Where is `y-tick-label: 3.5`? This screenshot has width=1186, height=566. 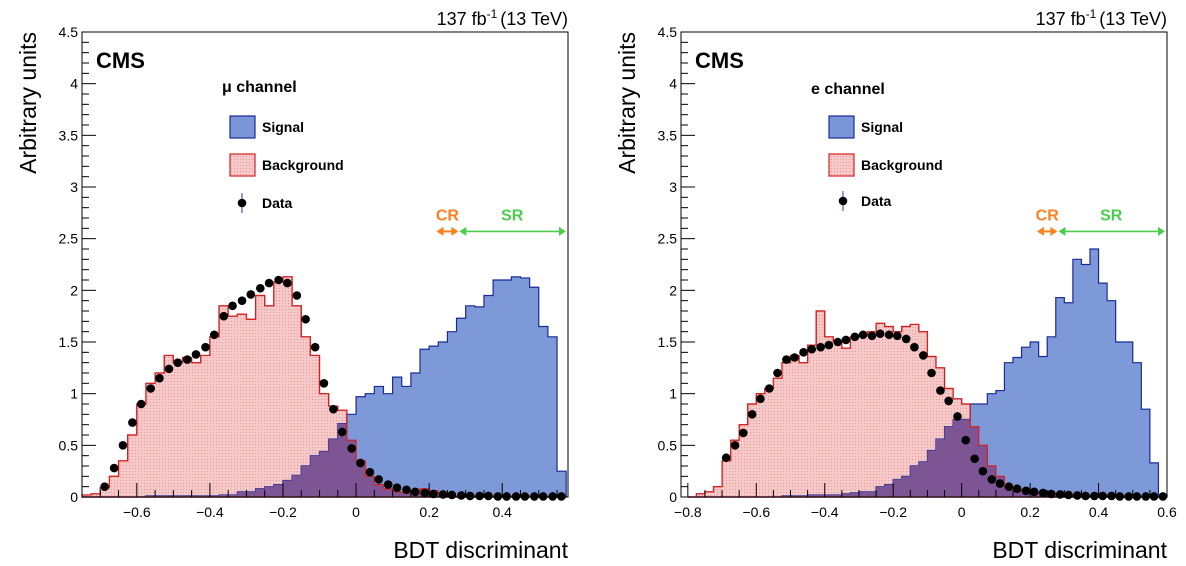 y-tick-label: 3.5 is located at coordinates (69, 135).